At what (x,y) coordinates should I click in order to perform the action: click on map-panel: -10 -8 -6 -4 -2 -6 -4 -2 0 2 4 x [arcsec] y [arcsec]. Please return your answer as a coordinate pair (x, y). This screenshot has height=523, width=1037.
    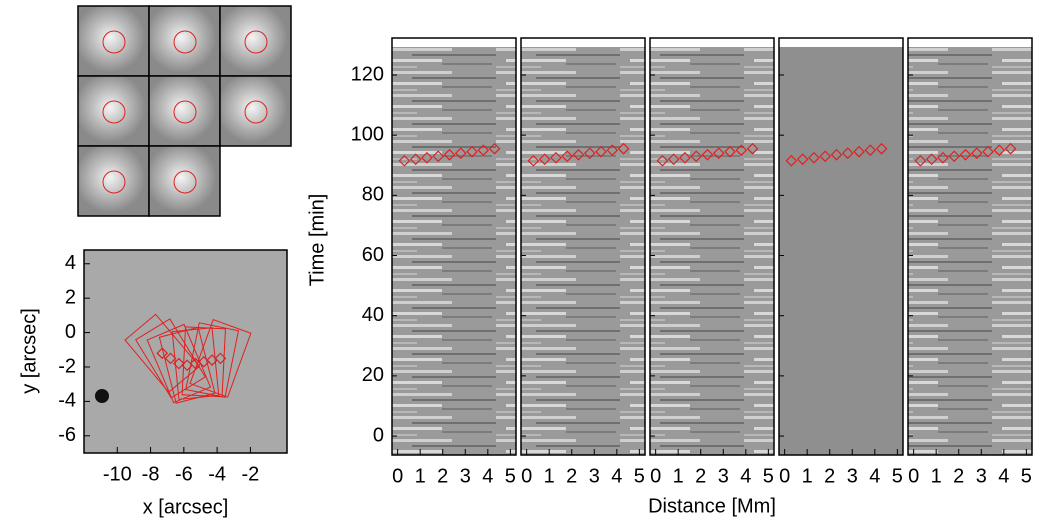
    Looking at the image, I should click on (153, 383).